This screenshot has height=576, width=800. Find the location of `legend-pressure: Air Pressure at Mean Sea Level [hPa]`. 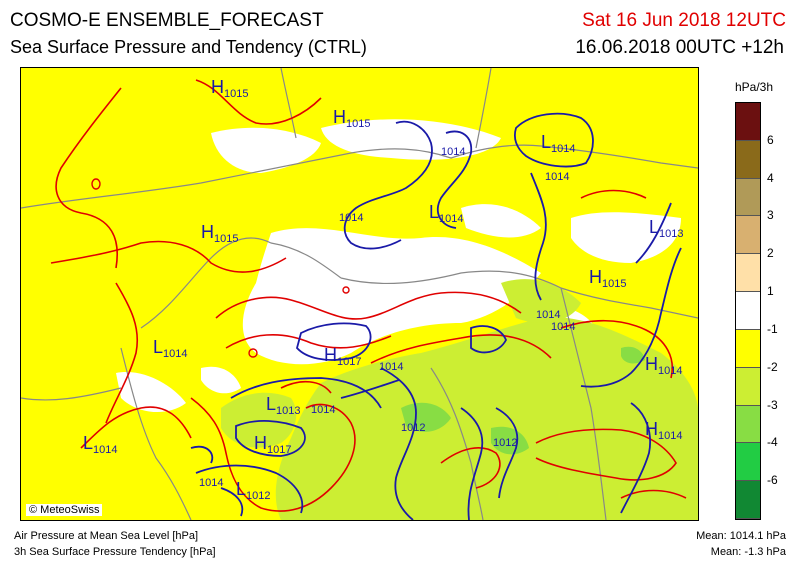

legend-pressure: Air Pressure at Mean Sea Level [hPa] is located at coordinates (106, 536).